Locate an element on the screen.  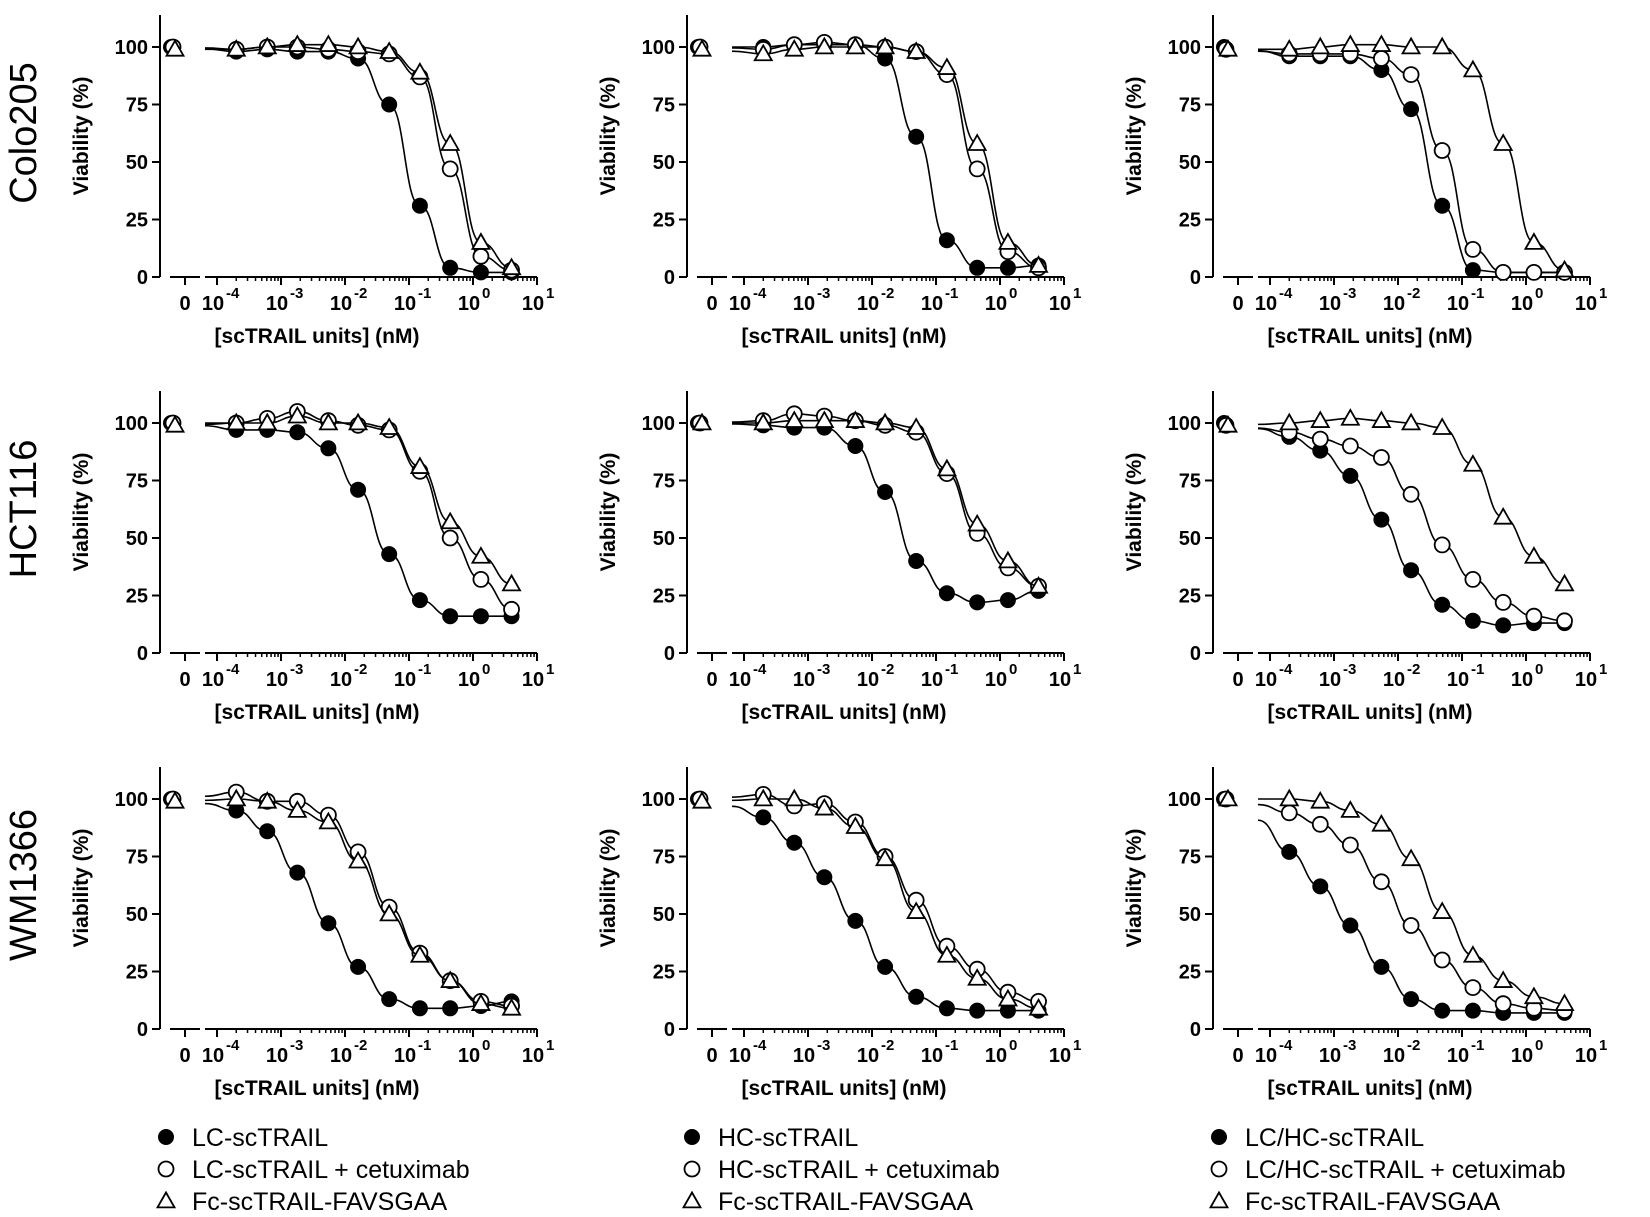
y-tick-label: 75 is located at coordinates (1190, 858).